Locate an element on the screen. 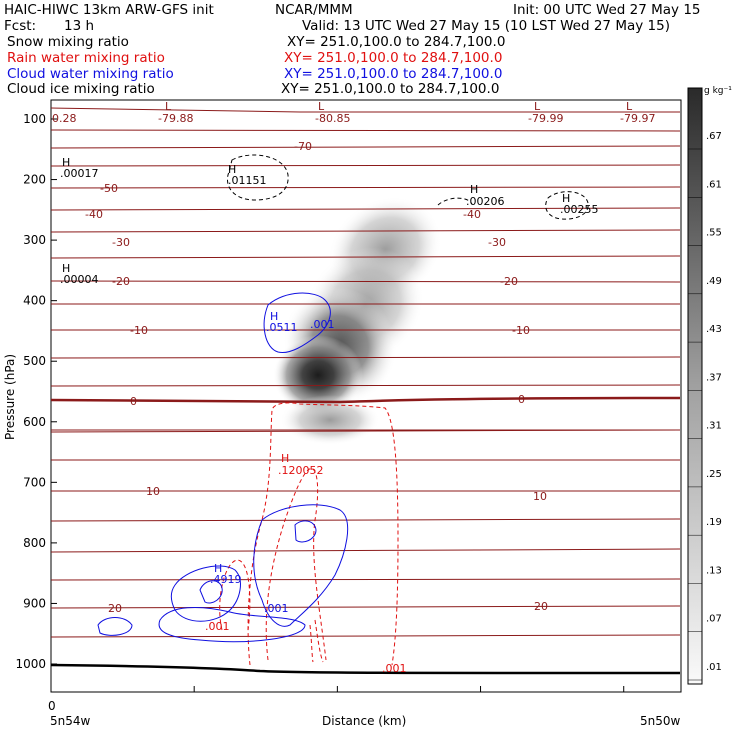 The width and height of the screenshot is (740, 740). extremum-value: .0511 is located at coordinates (282, 327).